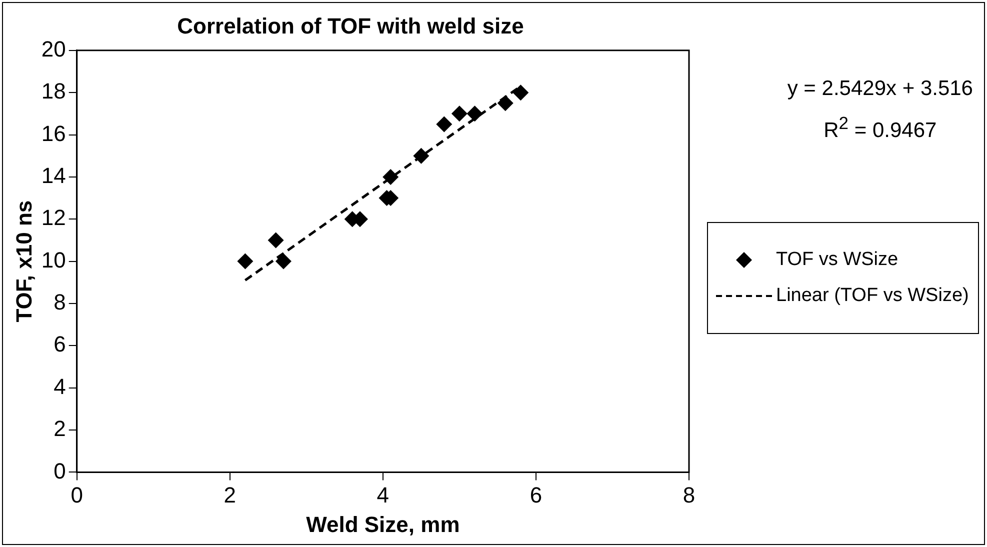  Describe the element at coordinates (23, 261) in the screenshot. I see `y-axis-title: TOF, x10 ns` at that location.